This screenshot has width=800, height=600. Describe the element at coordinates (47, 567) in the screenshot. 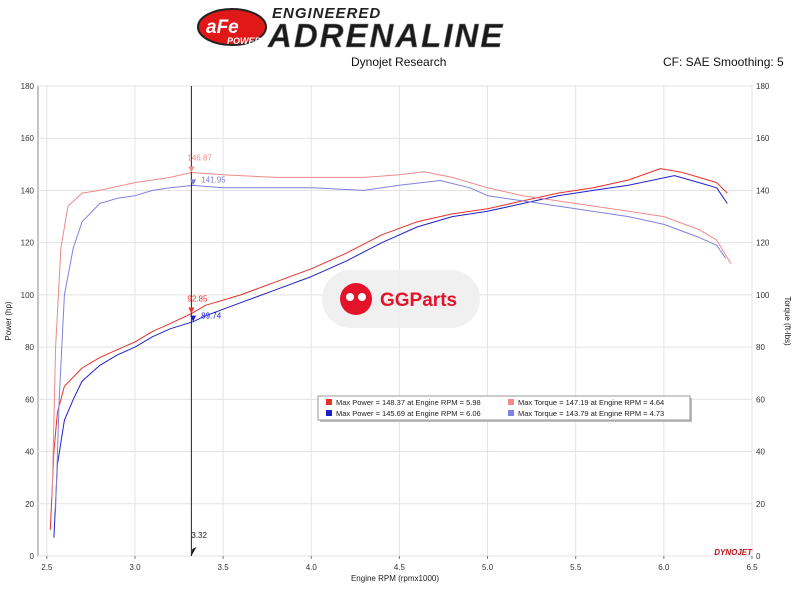

I see `x-tick-label: 2.5` at that location.